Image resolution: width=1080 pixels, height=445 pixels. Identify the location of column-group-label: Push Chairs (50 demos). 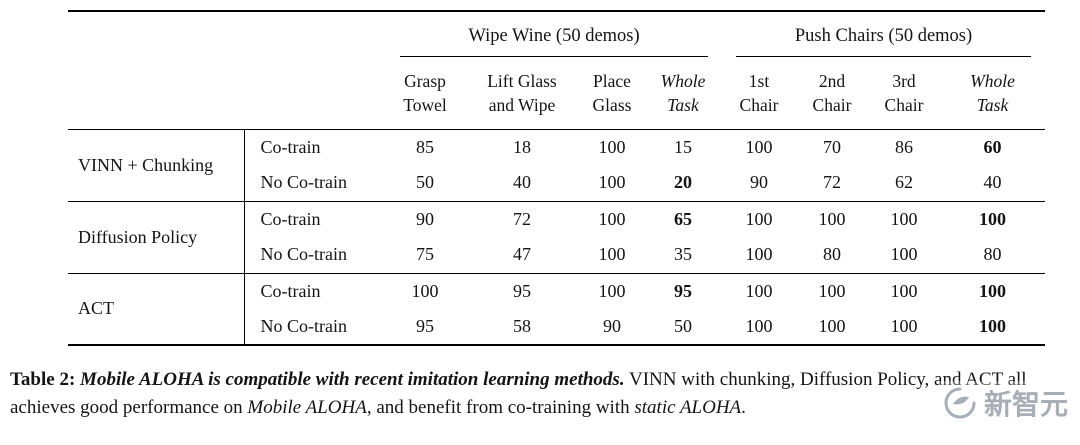
(884, 38).